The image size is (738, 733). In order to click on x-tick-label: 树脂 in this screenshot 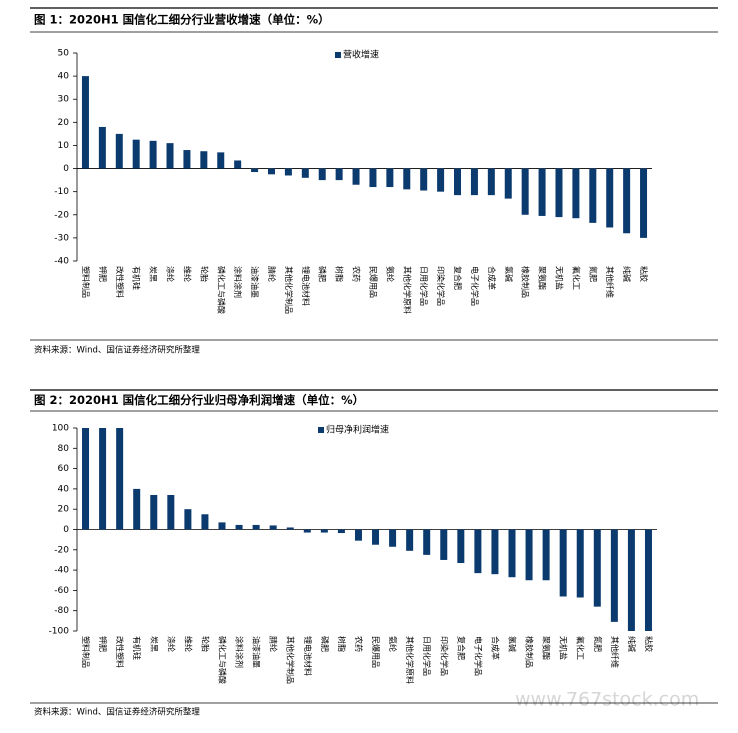, I will do `click(340, 274)`.